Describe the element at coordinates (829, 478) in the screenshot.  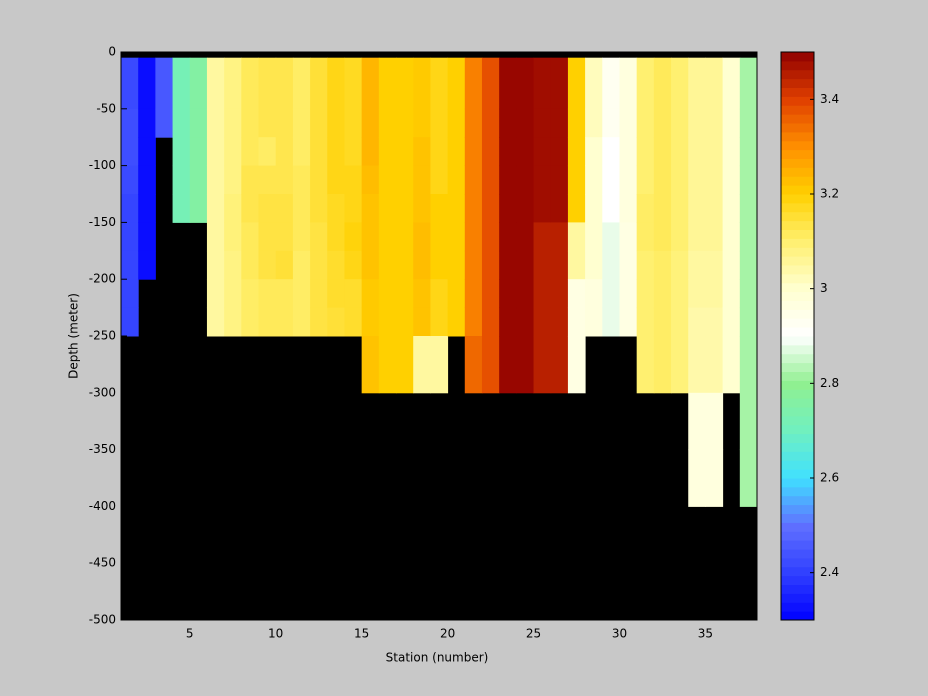
I see `colorbar-tick-label: 2.6` at that location.